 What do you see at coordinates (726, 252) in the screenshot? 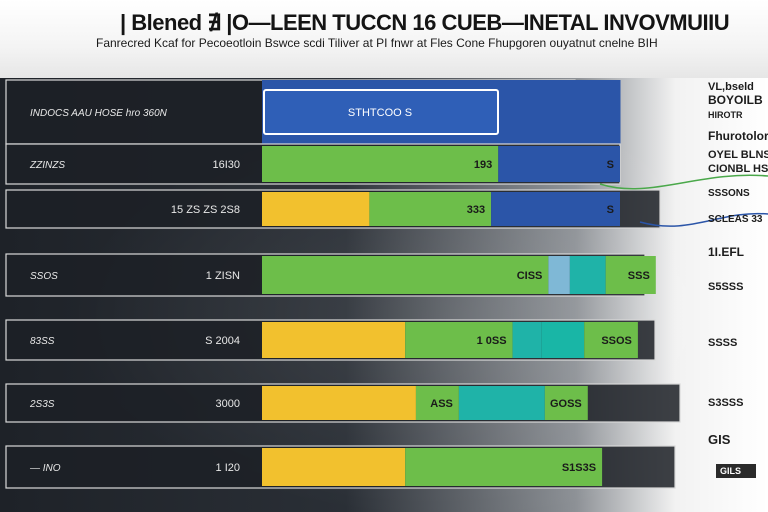
I see `right-annotation-label: 1I.EFL` at bounding box center [726, 252].